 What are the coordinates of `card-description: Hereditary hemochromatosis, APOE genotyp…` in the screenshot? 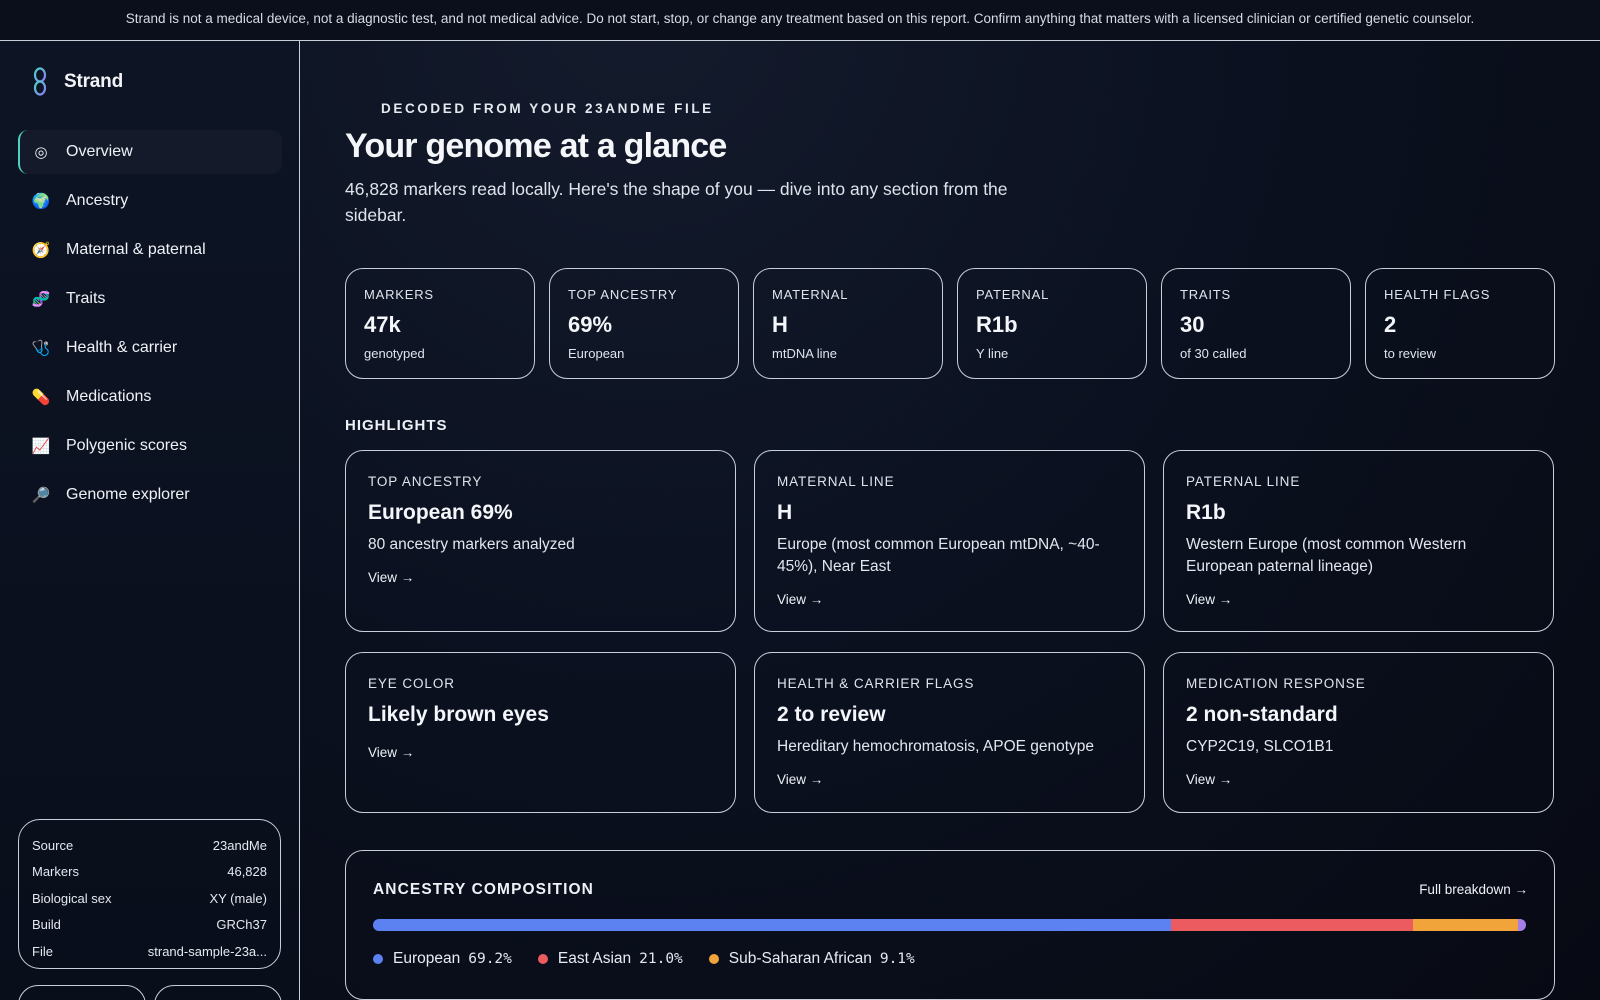 It's located at (936, 746).